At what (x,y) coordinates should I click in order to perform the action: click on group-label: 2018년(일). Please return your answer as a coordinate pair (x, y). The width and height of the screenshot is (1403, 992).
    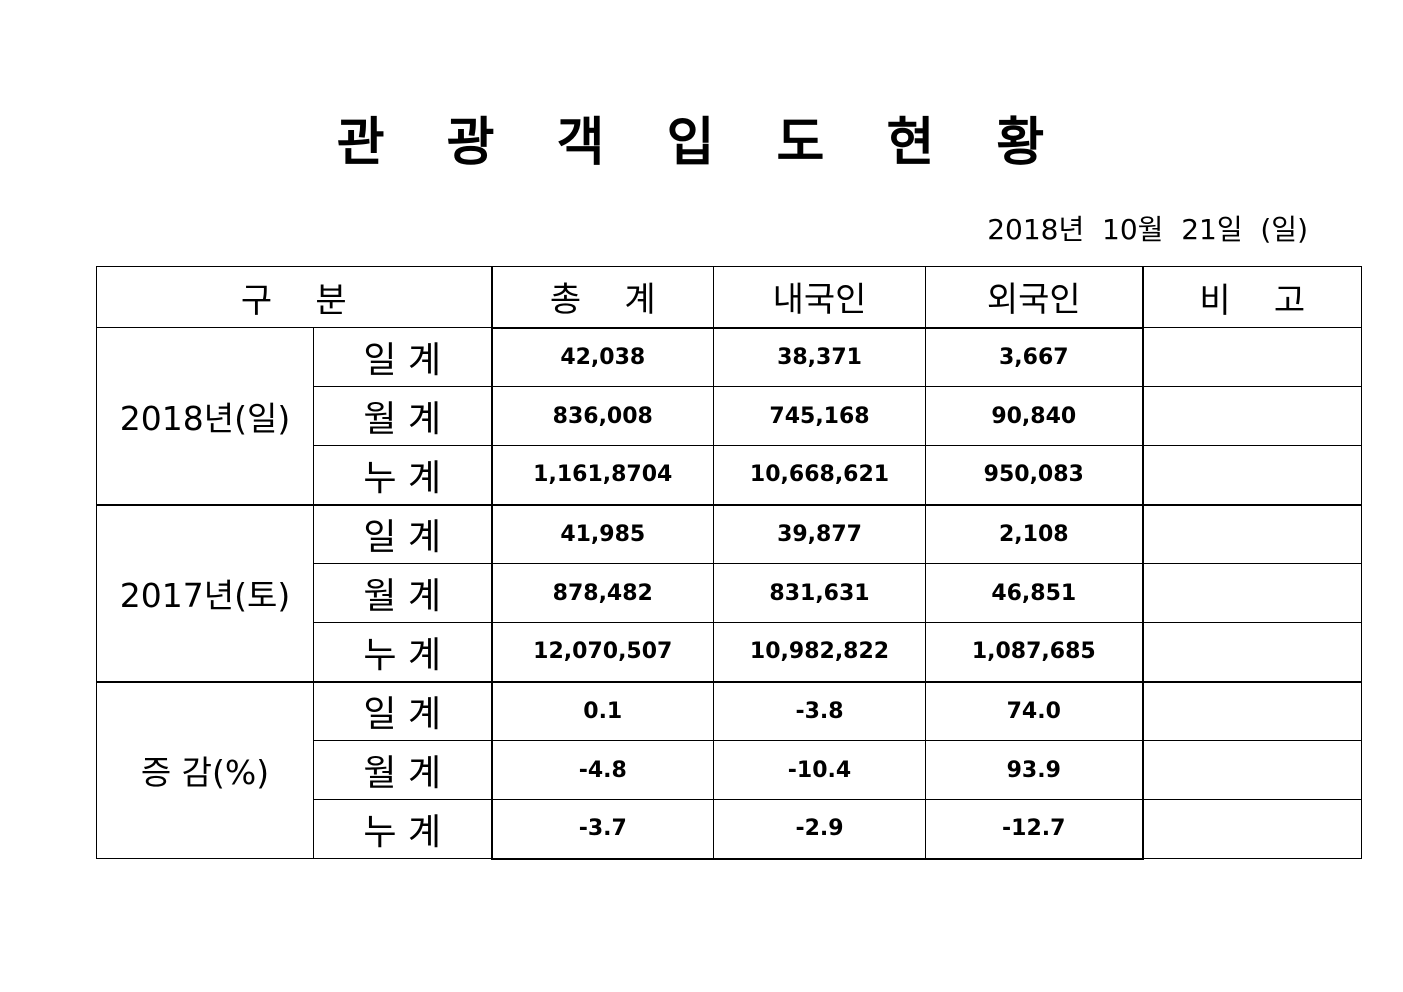
    Looking at the image, I should click on (205, 416).